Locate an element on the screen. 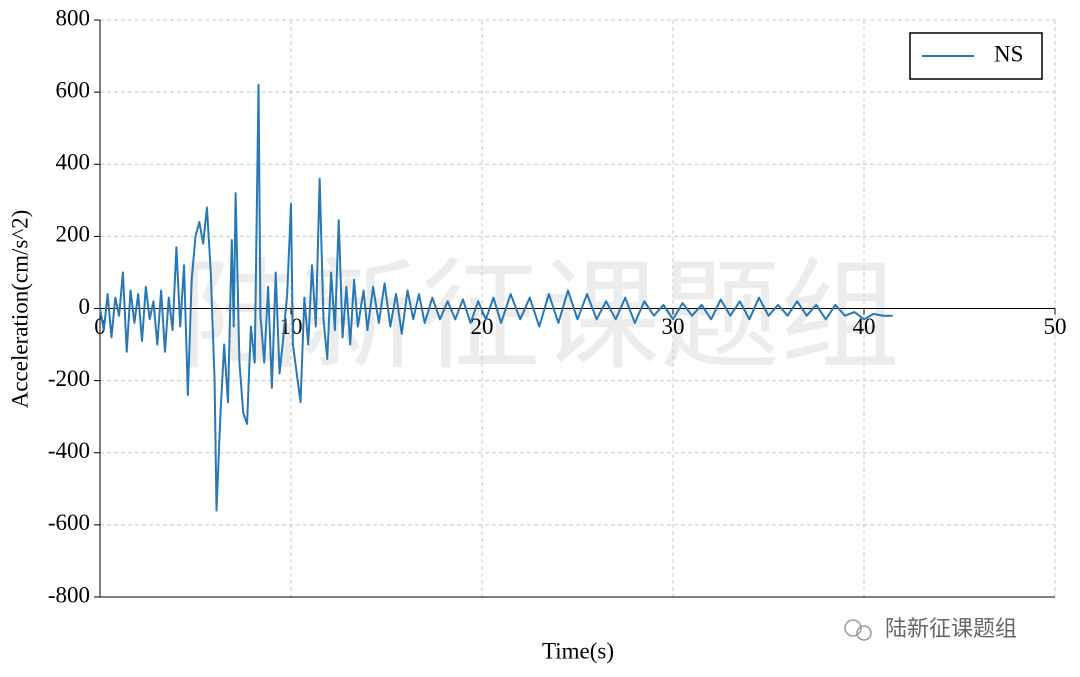  watermark: 陆新征课题组 is located at coordinates (540, 317).